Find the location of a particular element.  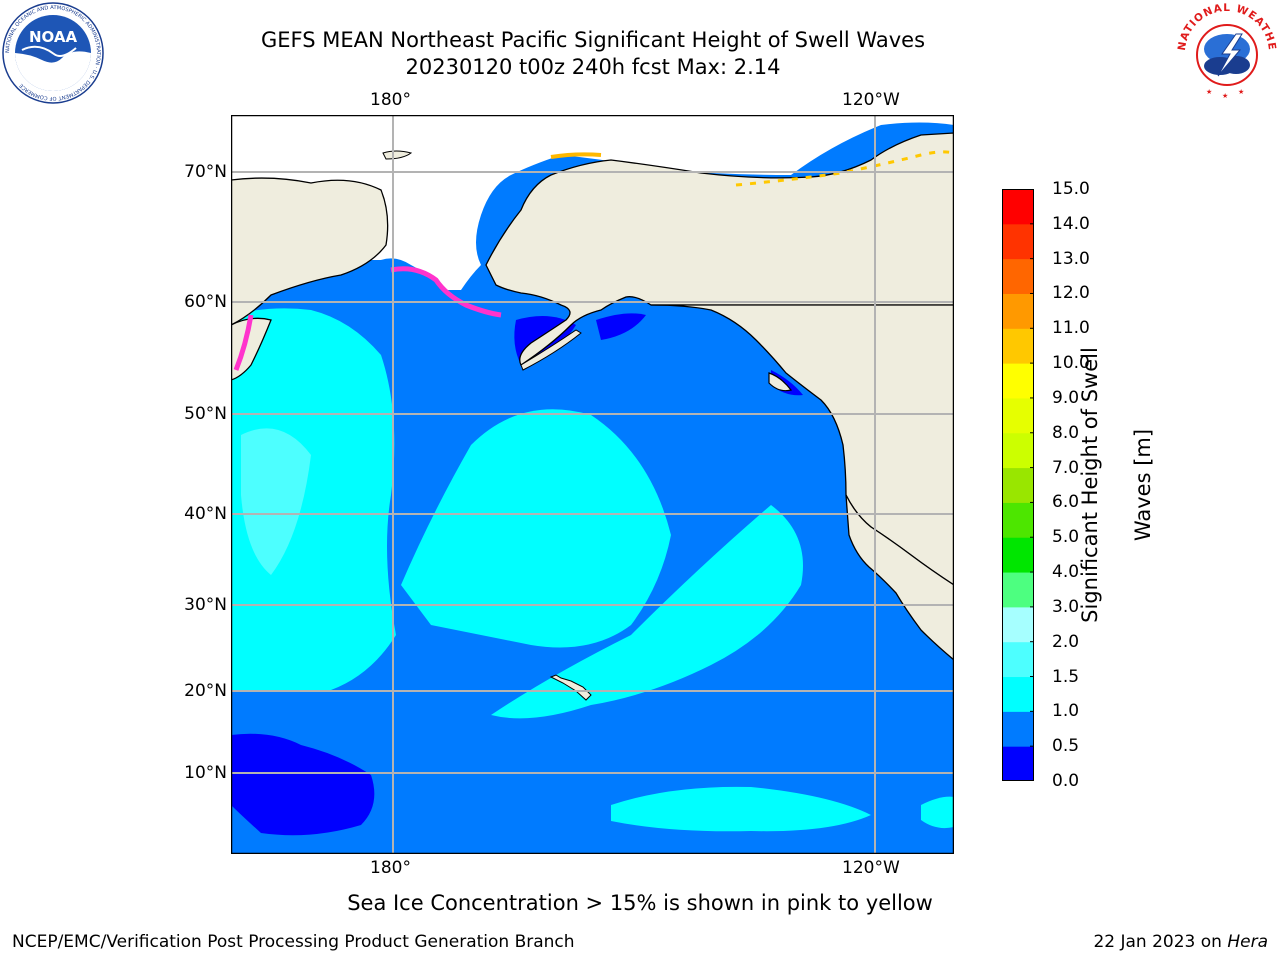

colorbar-label-line2: Waves [m] is located at coordinates (1143, 485).